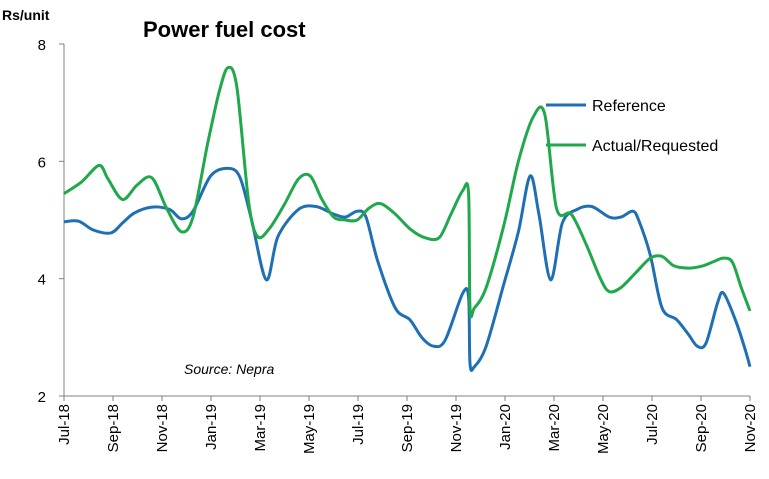 The width and height of the screenshot is (769, 479). Describe the element at coordinates (211, 427) in the screenshot. I see `x-tick-label: Jan-19` at that location.